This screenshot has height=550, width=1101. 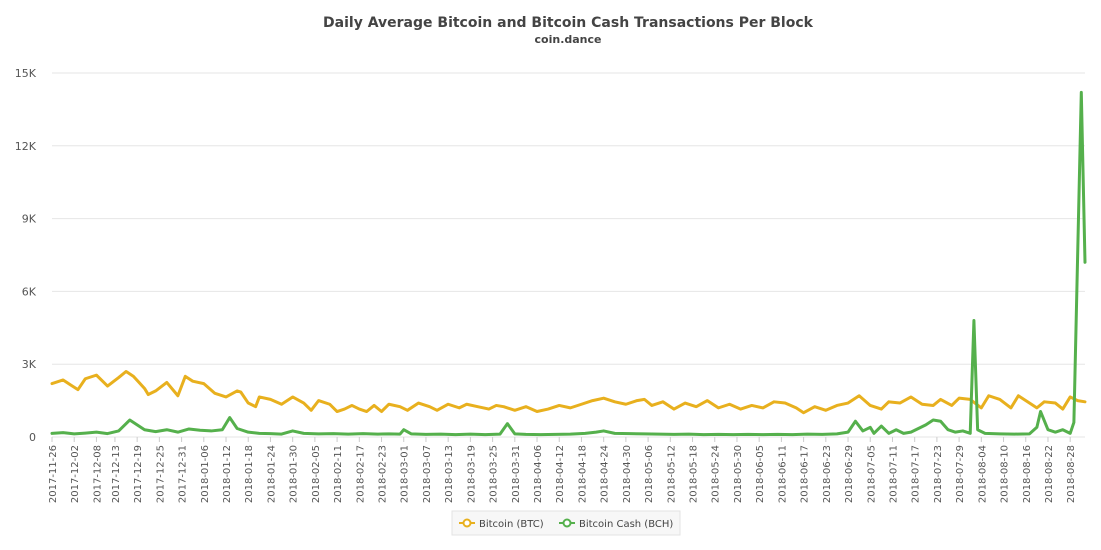 What do you see at coordinates (671, 474) in the screenshot?
I see `x-tick-label: 2018-05-12` at bounding box center [671, 474].